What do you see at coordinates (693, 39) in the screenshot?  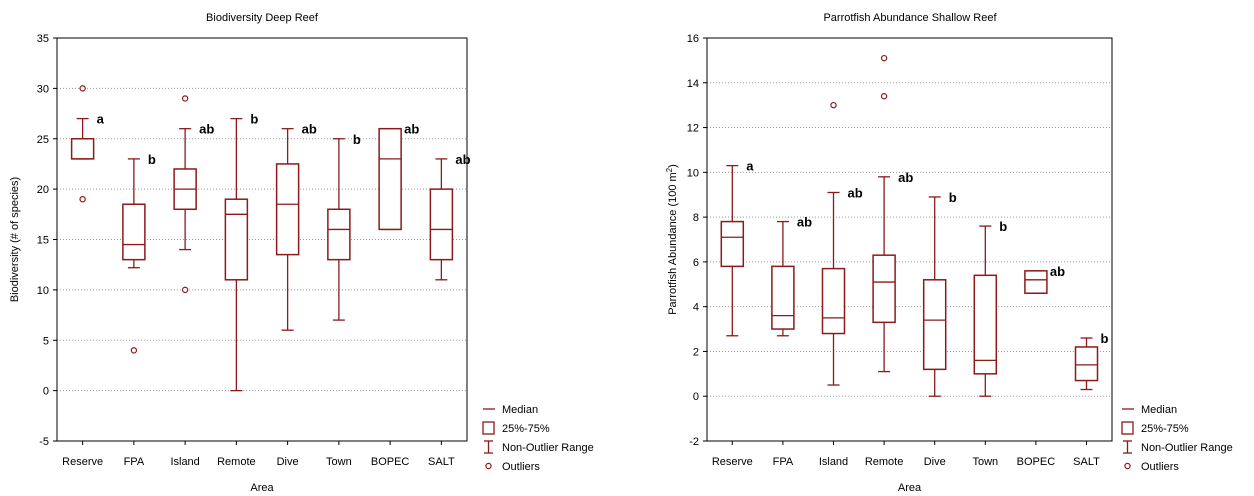 I see `y-tick-label: 16` at bounding box center [693, 39].